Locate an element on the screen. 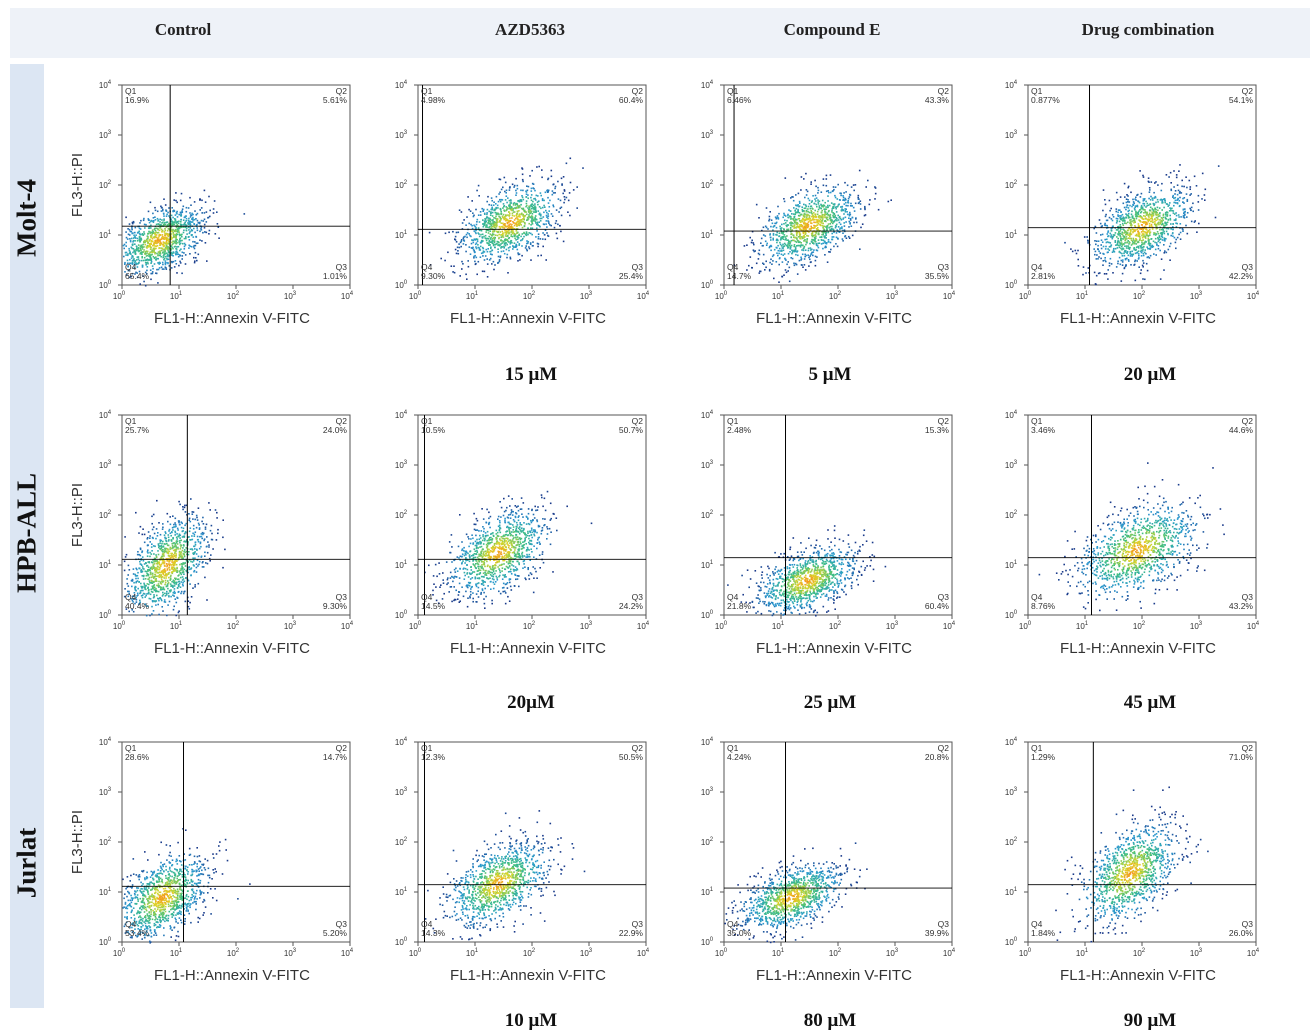 This screenshot has height=1034, width=1312. x-tick-label: 101 is located at coordinates (778, 296).